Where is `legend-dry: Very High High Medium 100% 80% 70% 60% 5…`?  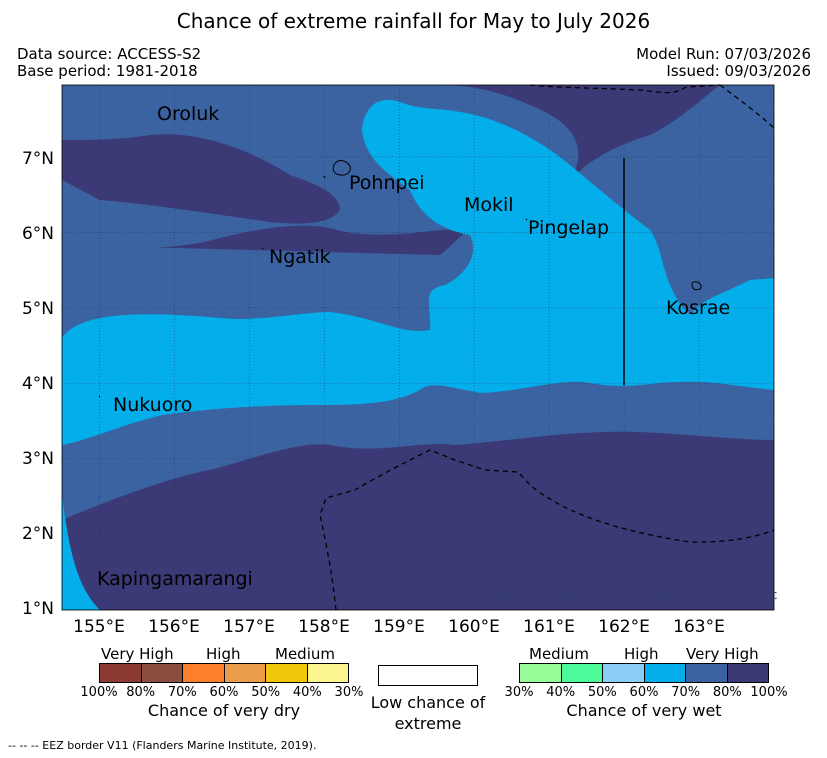
legend-dry: Very High High Medium 100% 80% 70% 60% 5… is located at coordinates (221, 682).